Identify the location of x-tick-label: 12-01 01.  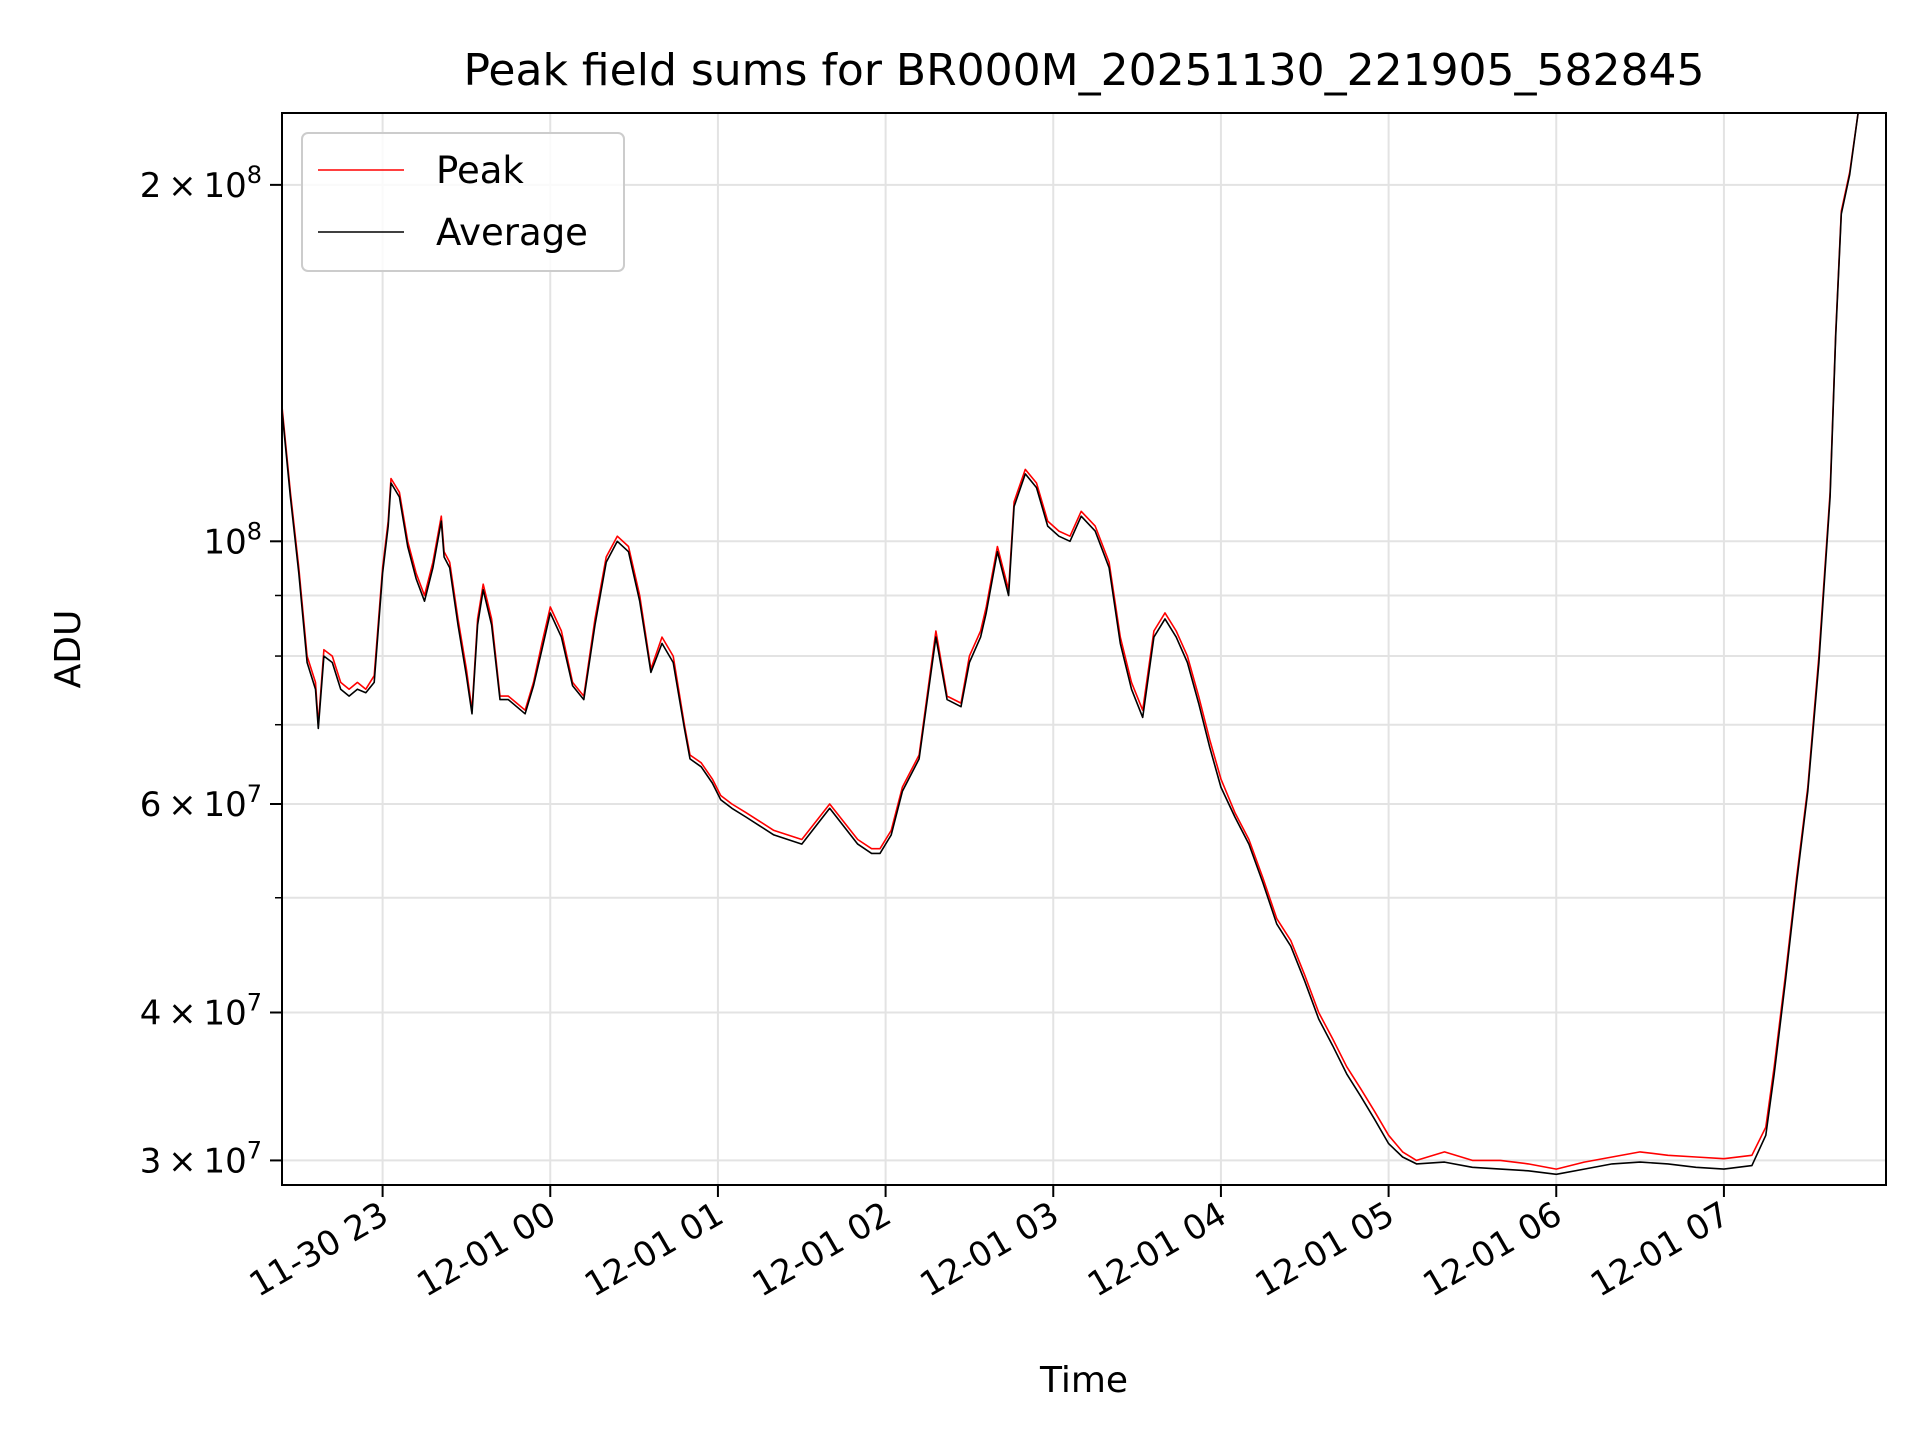
(654, 1249).